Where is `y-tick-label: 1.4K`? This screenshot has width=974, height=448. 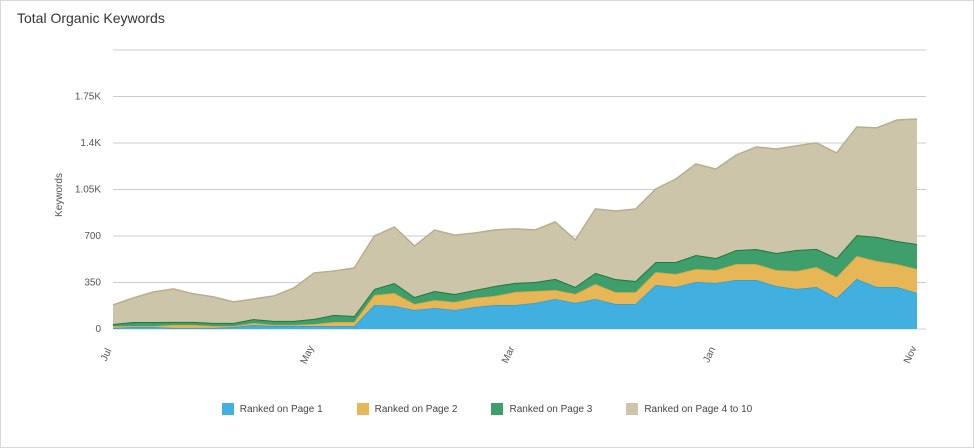 y-tick-label: 1.4K is located at coordinates (90, 143).